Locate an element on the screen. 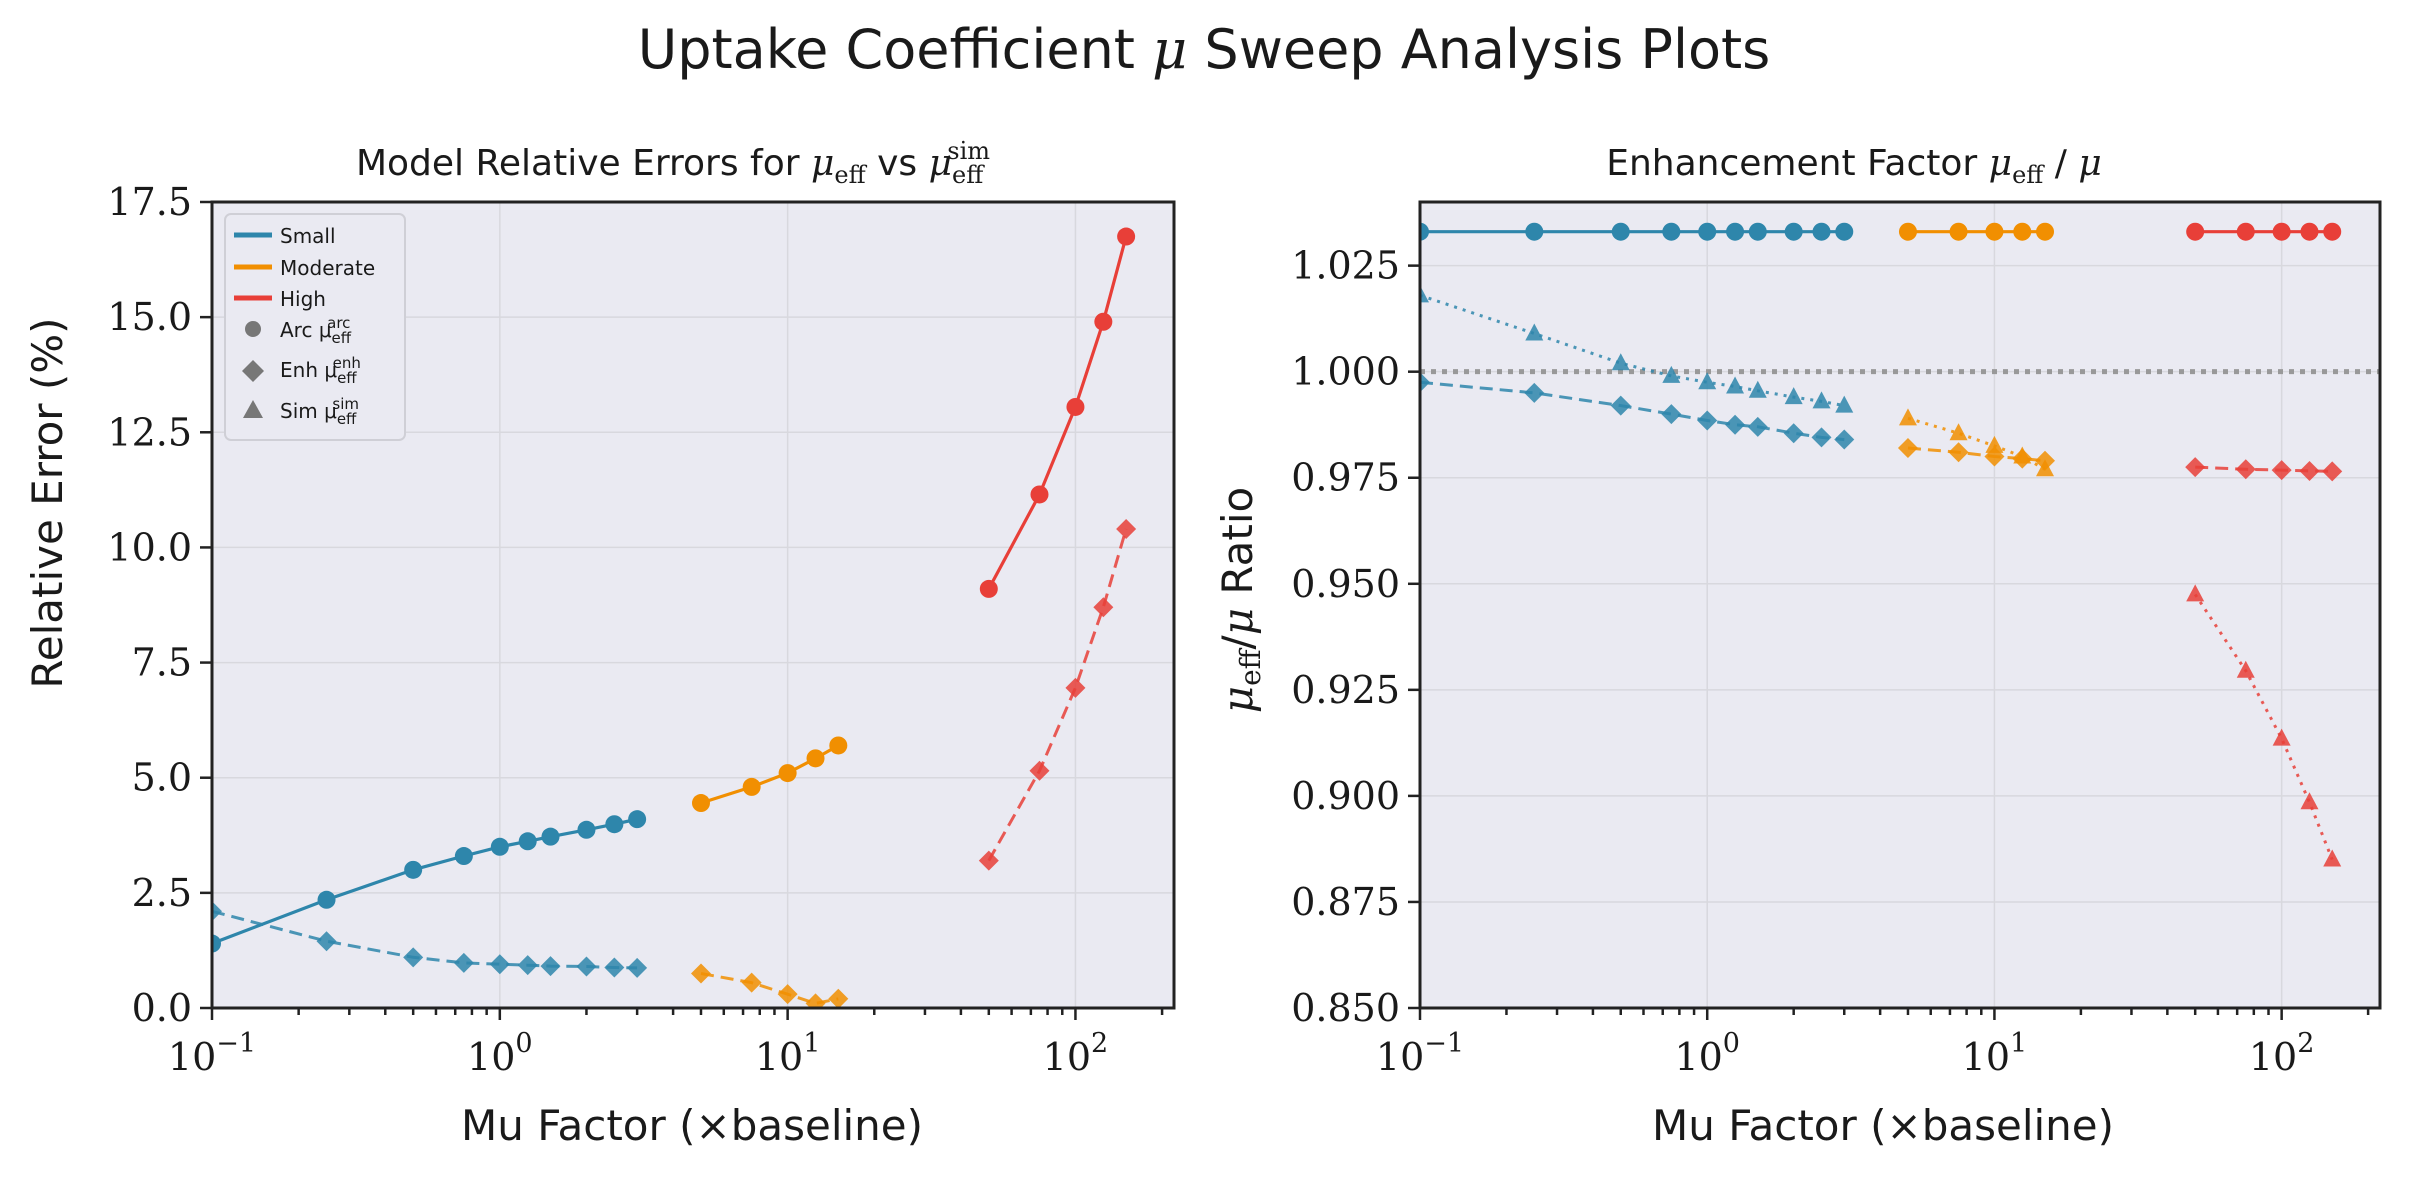 This screenshot has height=1180, width=2409. legend-diamond-marker is located at coordinates (253, 371).